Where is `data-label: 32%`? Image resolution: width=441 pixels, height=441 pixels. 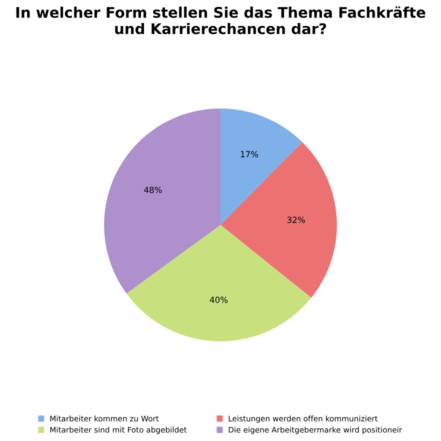 data-label: 32% is located at coordinates (296, 219).